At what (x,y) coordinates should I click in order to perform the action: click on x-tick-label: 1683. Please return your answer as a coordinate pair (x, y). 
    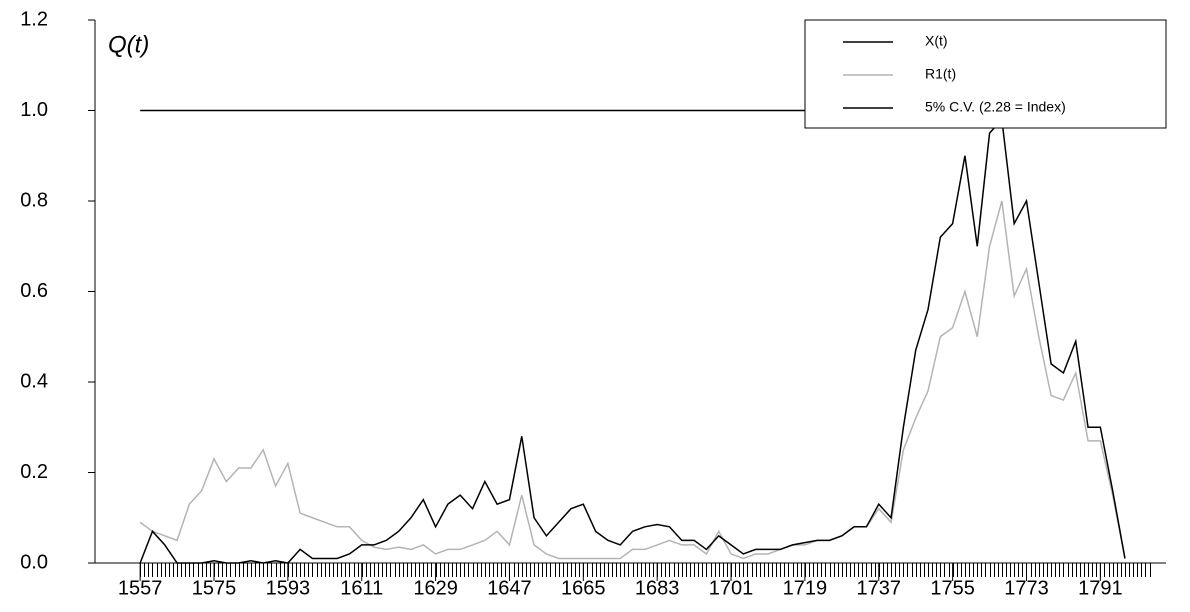
    Looking at the image, I should click on (657, 588).